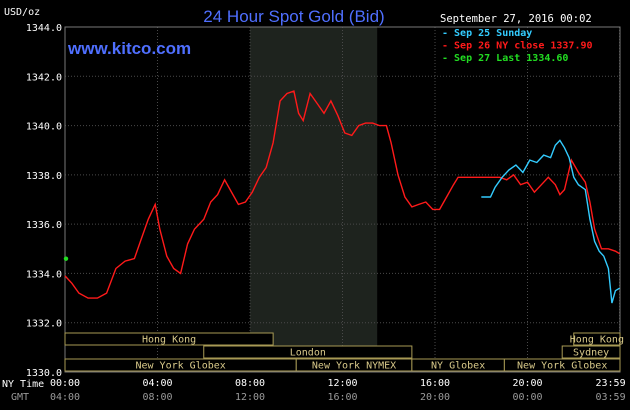 The height and width of the screenshot is (410, 630). I want to click on y-tick-label: 1332.0, so click(44, 324).